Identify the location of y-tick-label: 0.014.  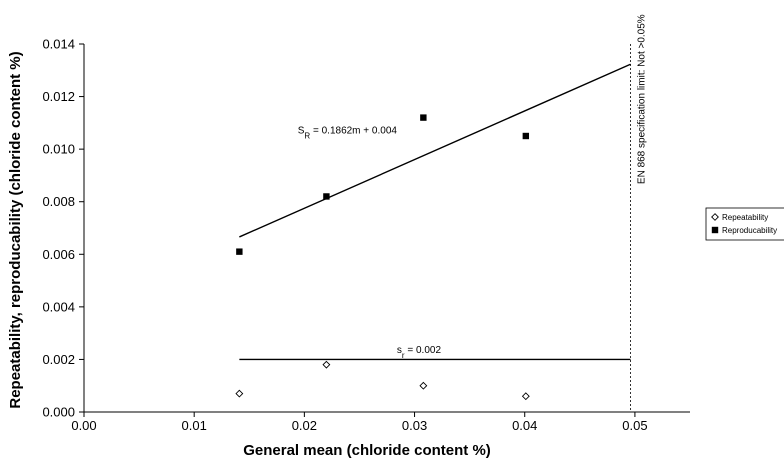
(58, 44).